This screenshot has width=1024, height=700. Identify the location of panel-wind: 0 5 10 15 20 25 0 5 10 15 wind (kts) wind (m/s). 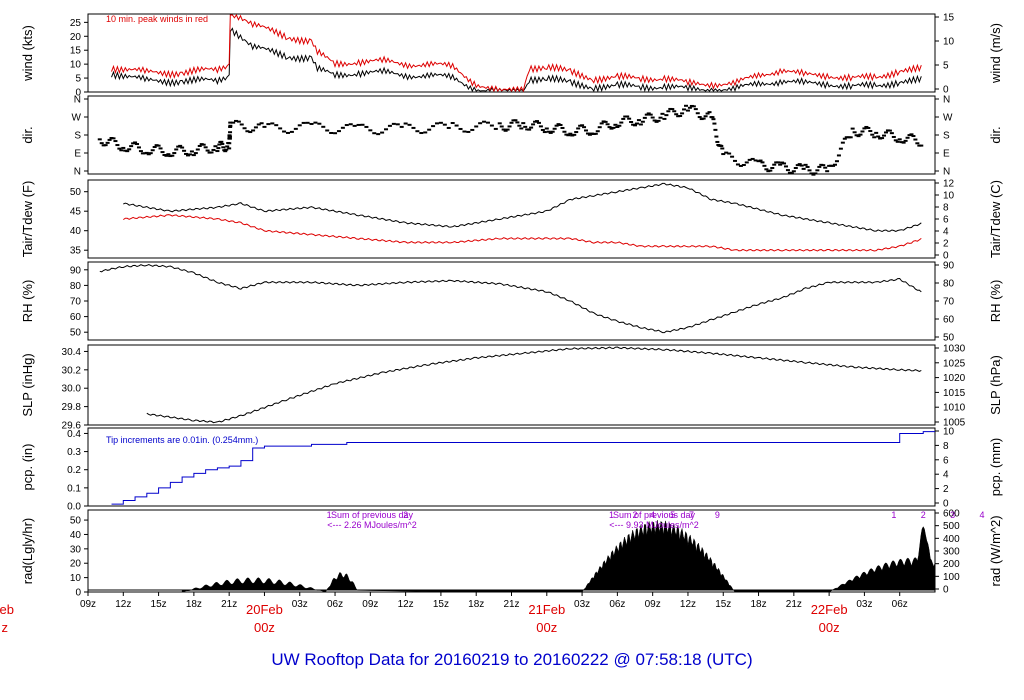
(511, 56).